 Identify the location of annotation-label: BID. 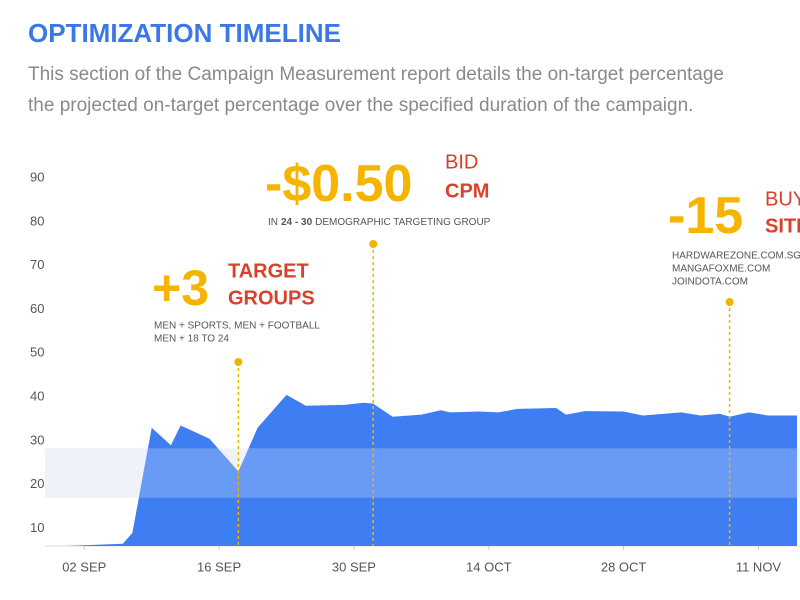
(461, 162).